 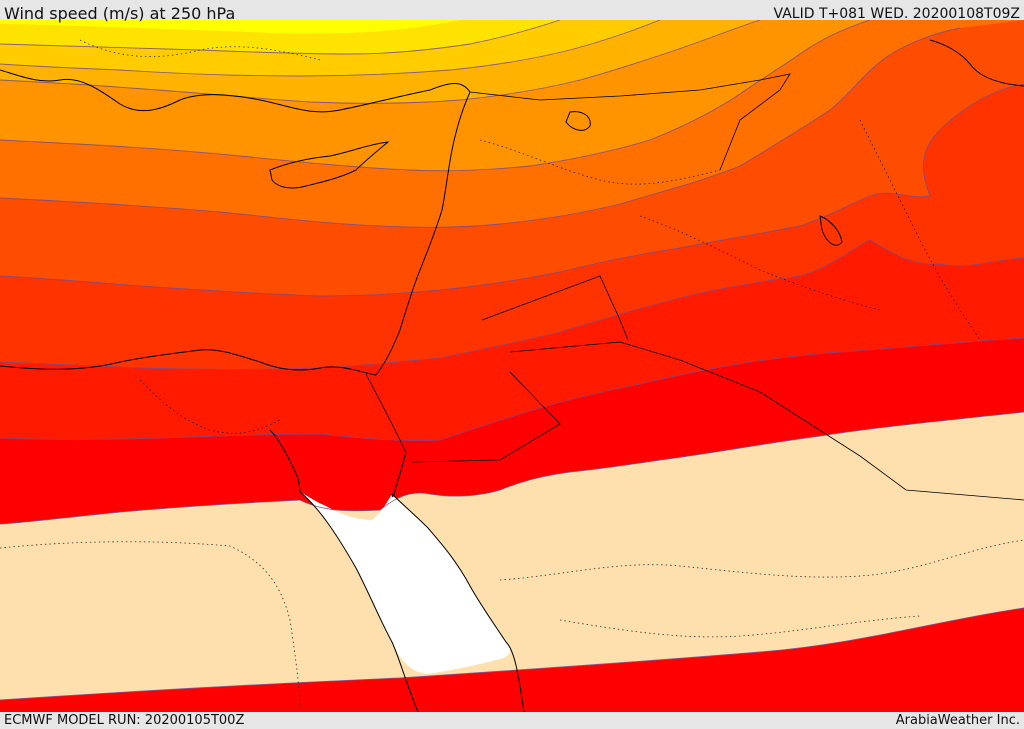 What do you see at coordinates (124, 720) in the screenshot?
I see `model-run-label: ECMWF MODEL RUN: 20200105T00Z` at bounding box center [124, 720].